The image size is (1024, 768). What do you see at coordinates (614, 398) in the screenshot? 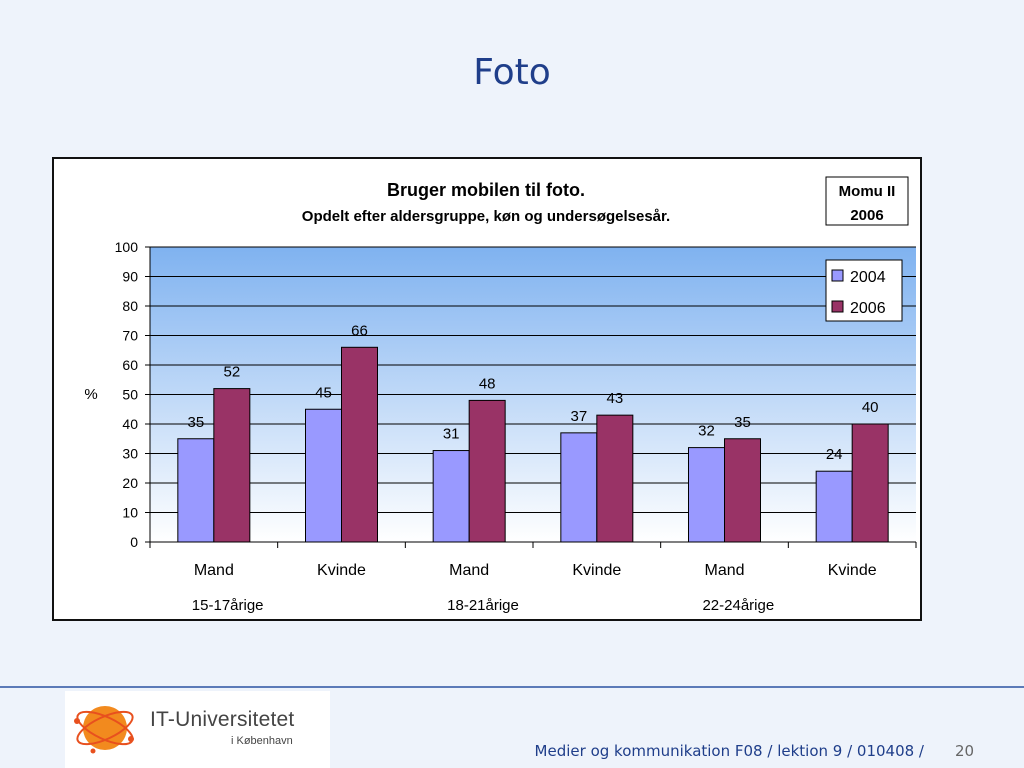
I see `data-label-2006-4: 43` at bounding box center [614, 398].